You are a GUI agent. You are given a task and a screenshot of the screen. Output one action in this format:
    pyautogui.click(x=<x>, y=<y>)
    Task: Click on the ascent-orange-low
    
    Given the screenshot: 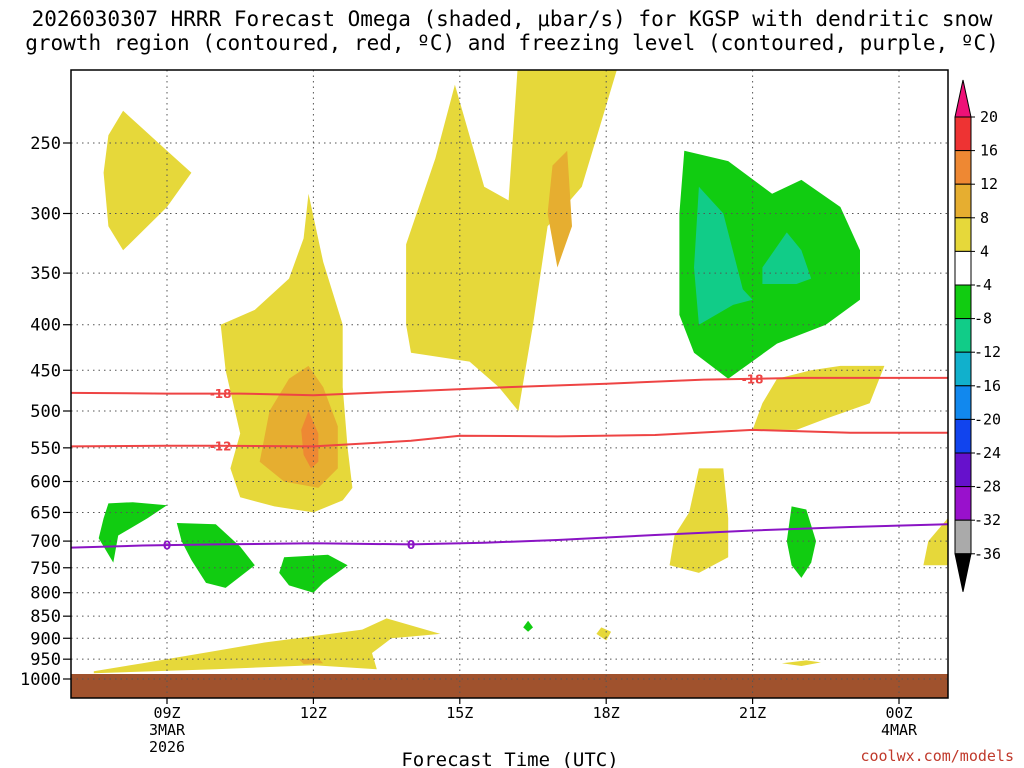 What is the action you would take?
    pyautogui.click(x=311, y=661)
    